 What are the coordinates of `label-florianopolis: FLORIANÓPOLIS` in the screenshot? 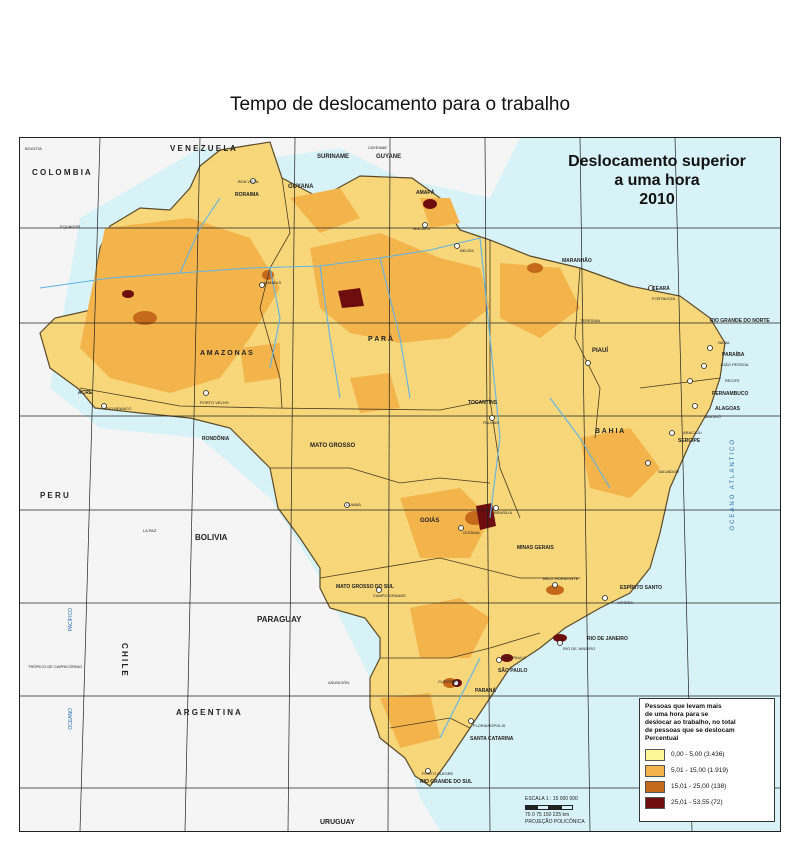 It's located at (489, 725).